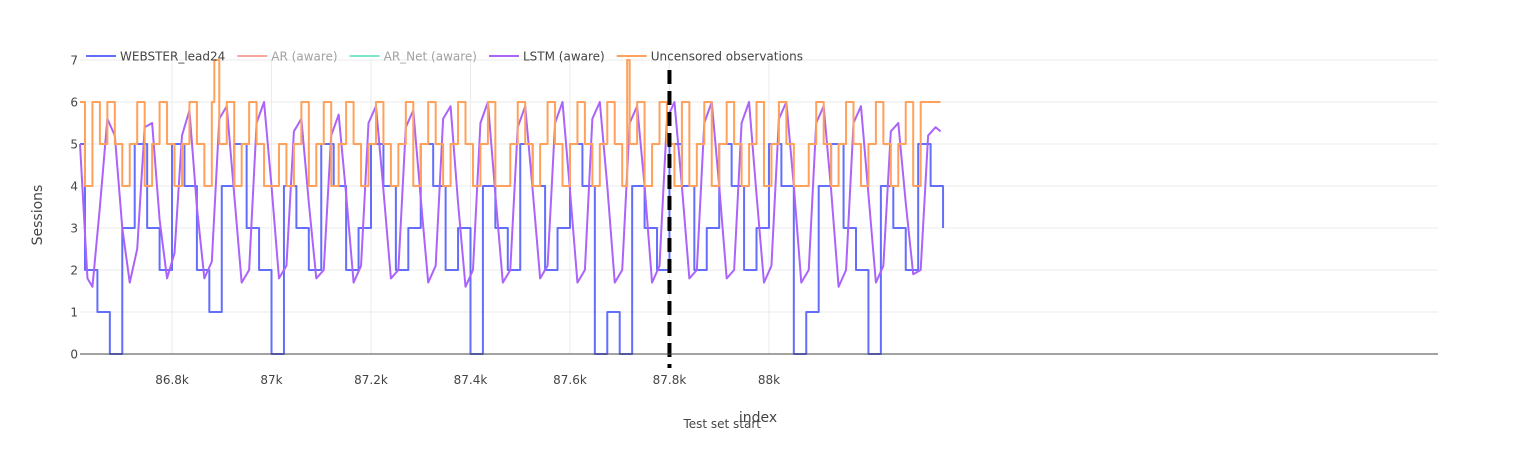  Describe the element at coordinates (74, 229) in the screenshot. I see `y-tick-label: 3` at that location.